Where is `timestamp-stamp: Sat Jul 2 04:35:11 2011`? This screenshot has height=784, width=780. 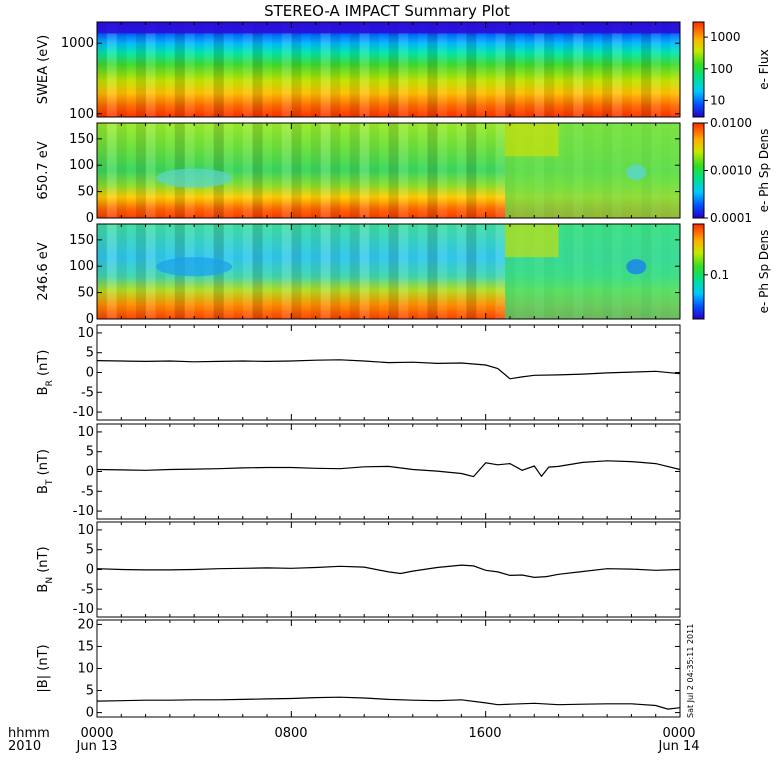 timestamp-stamp: Sat Jul 2 04:35:11 2011 is located at coordinates (690, 671).